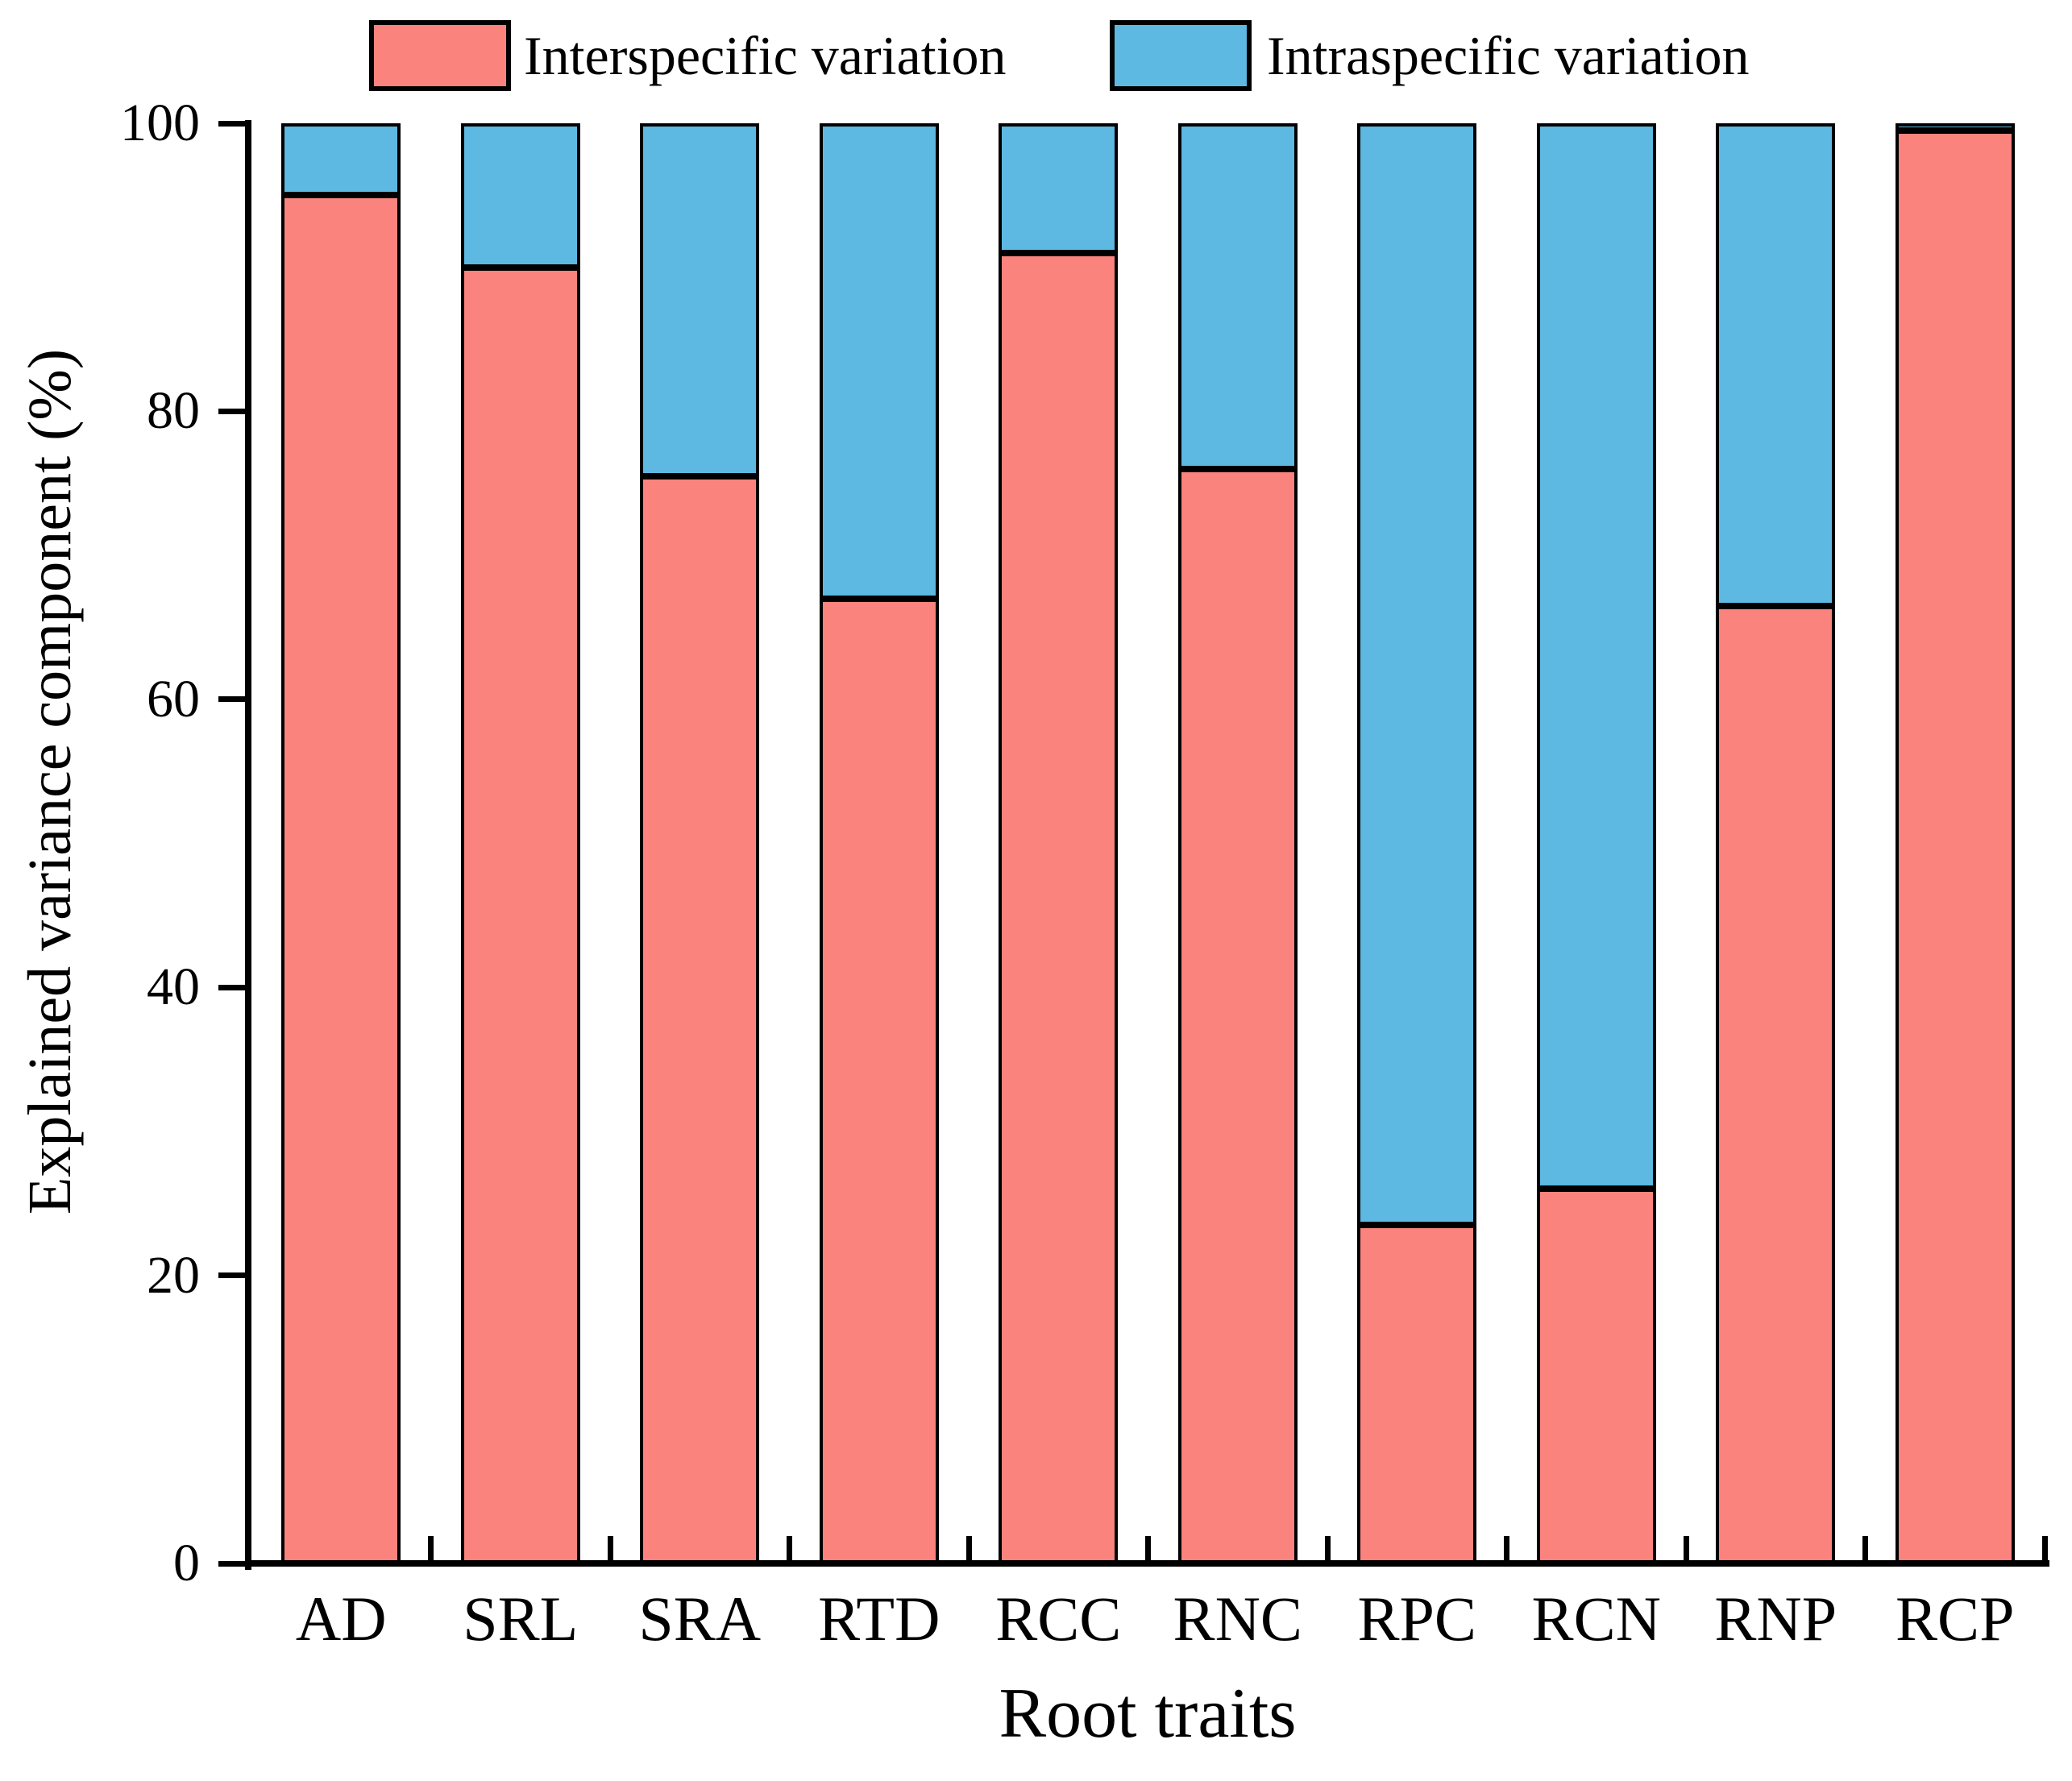 The width and height of the screenshot is (2072, 1781). Describe the element at coordinates (1775, 1619) in the screenshot. I see `category-label-RNP: RNP` at that location.